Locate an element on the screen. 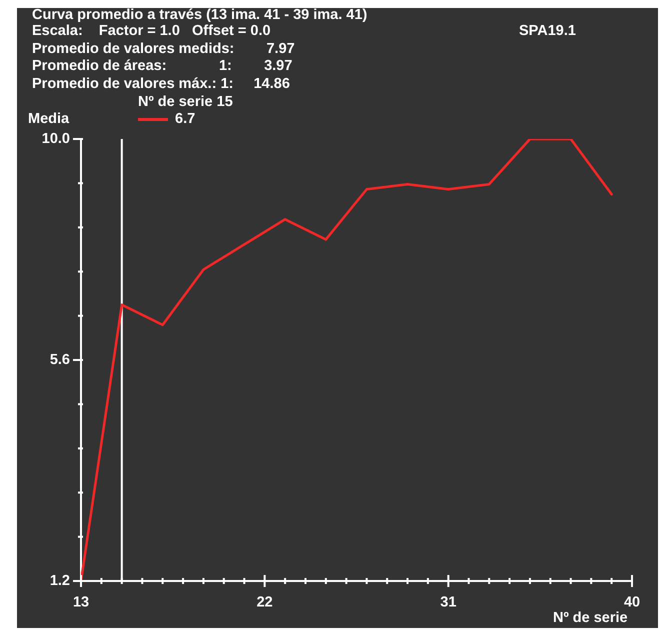  x-tick-label: 22 is located at coordinates (264, 602).